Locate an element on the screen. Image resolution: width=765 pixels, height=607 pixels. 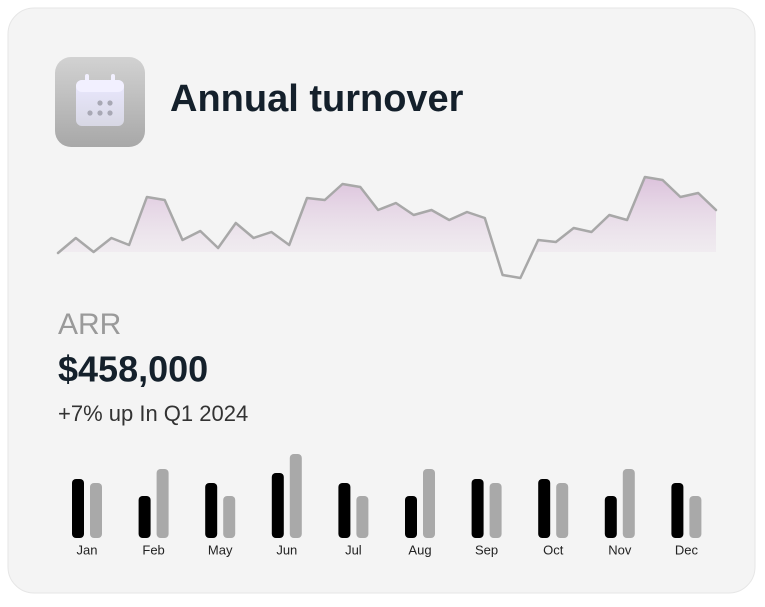
sparkline is located at coordinates (387, 227).